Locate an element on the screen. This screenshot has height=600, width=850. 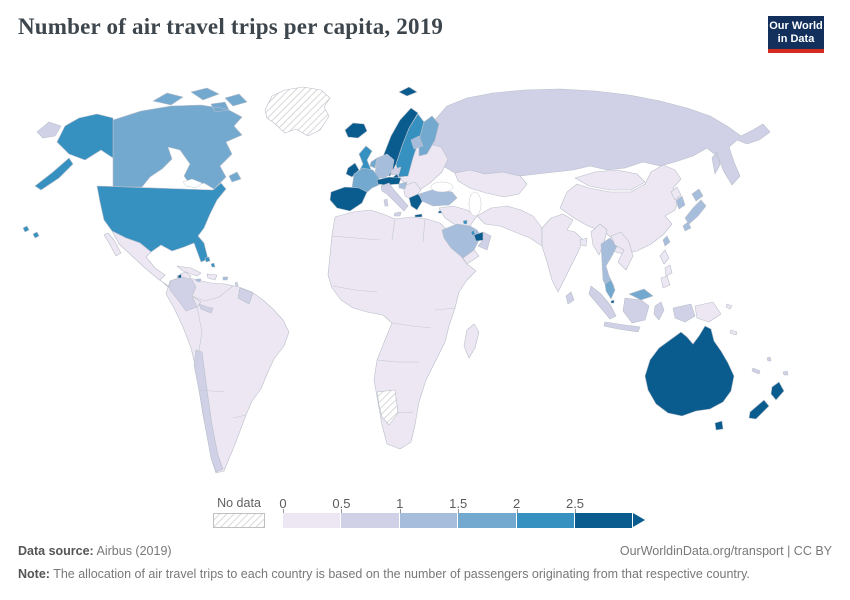
legend-tick-1.5: 1.5 is located at coordinates (458, 503).